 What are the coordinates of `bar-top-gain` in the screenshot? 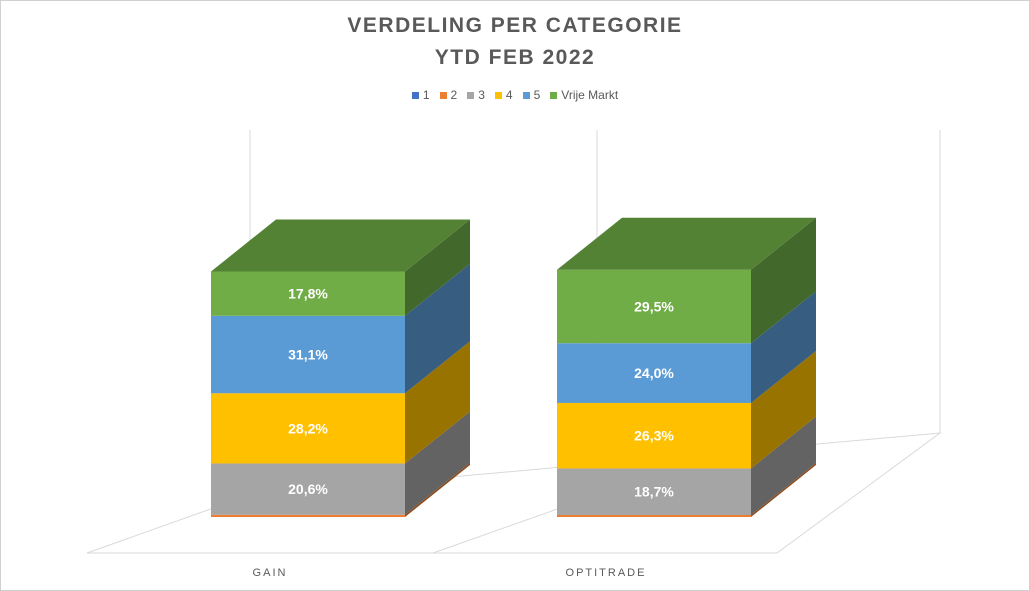 It's located at (340, 245).